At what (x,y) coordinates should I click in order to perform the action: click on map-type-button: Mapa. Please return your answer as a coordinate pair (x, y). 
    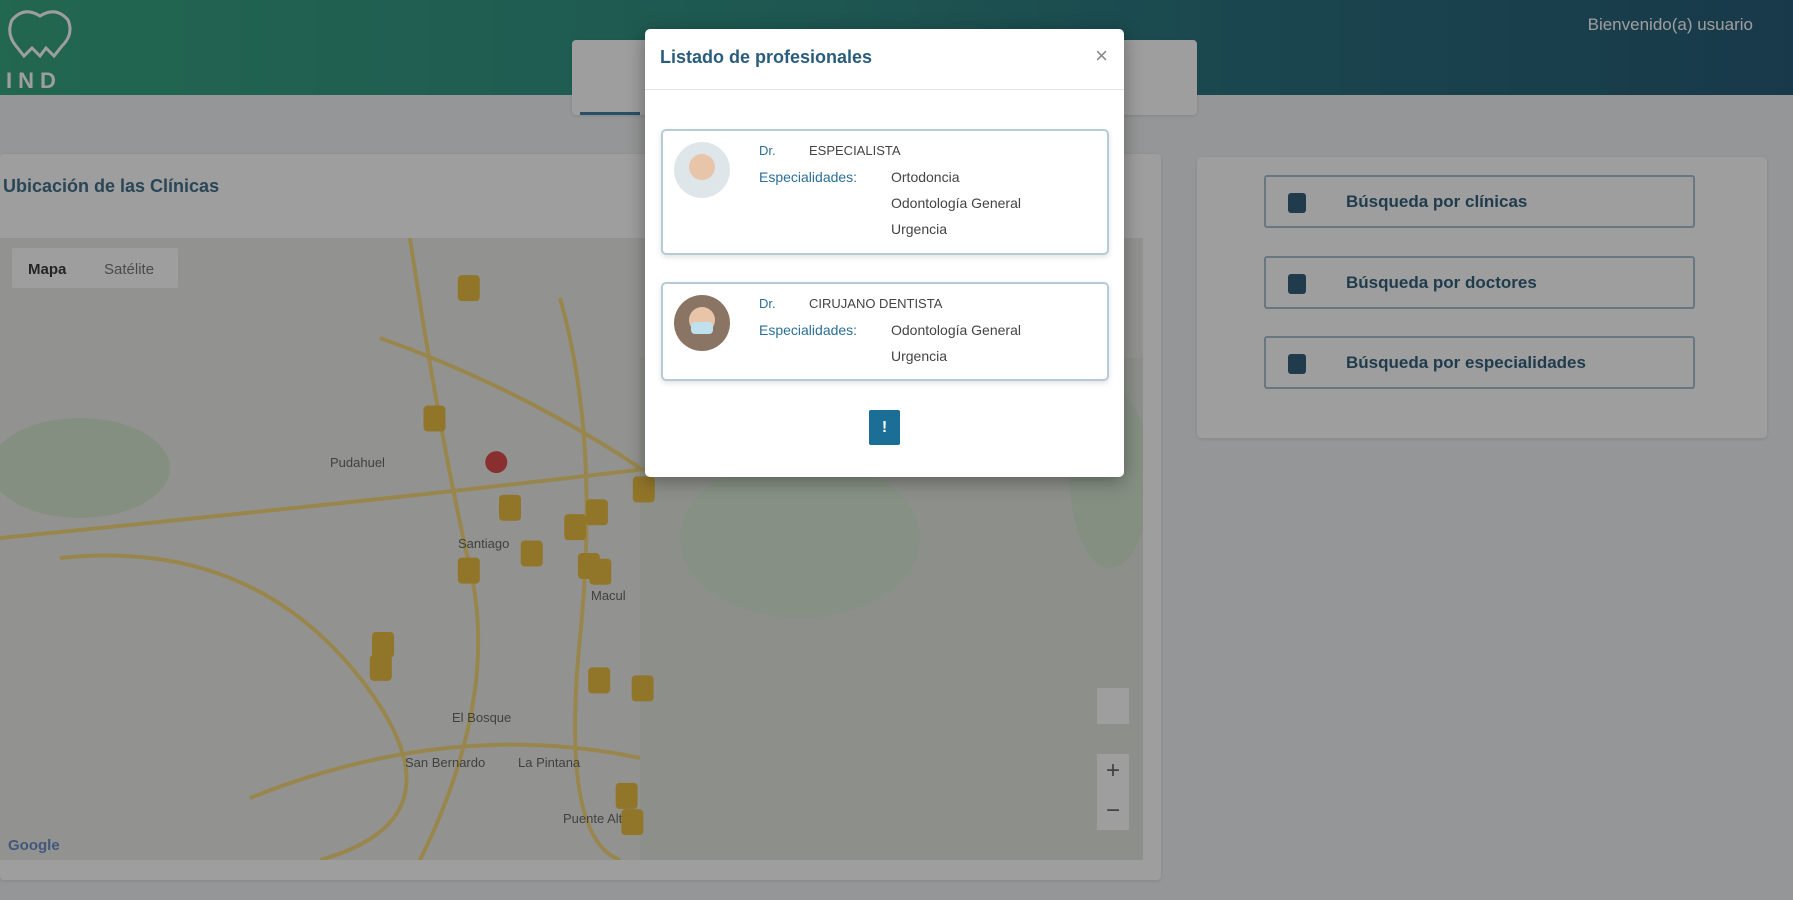
    Looking at the image, I should click on (47, 269).